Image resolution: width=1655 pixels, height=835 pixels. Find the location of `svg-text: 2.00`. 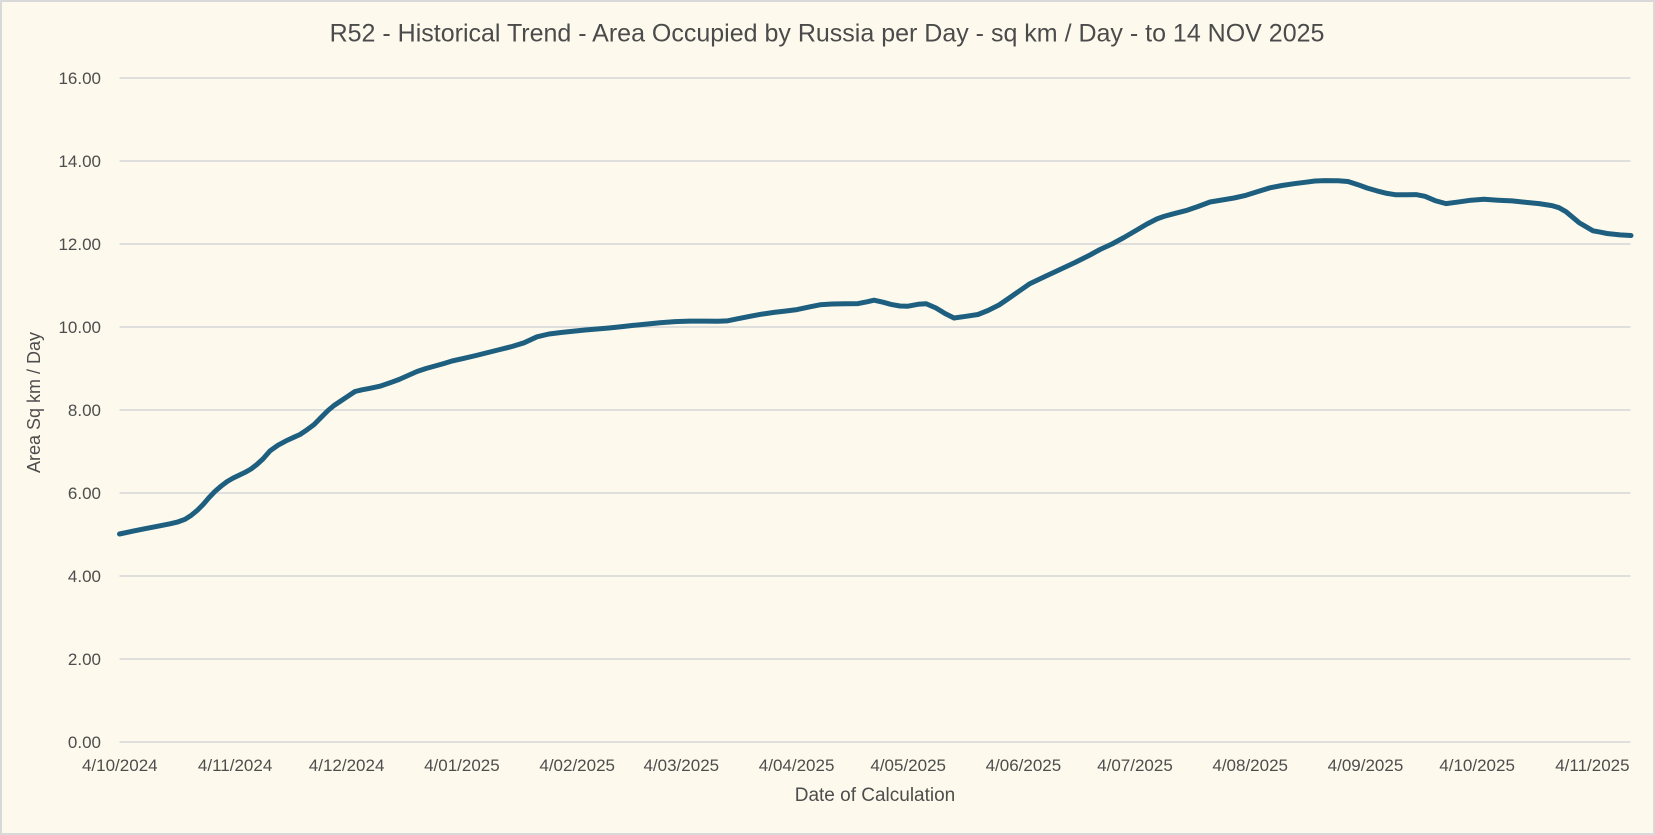

svg-text: 2.00 is located at coordinates (84, 659).